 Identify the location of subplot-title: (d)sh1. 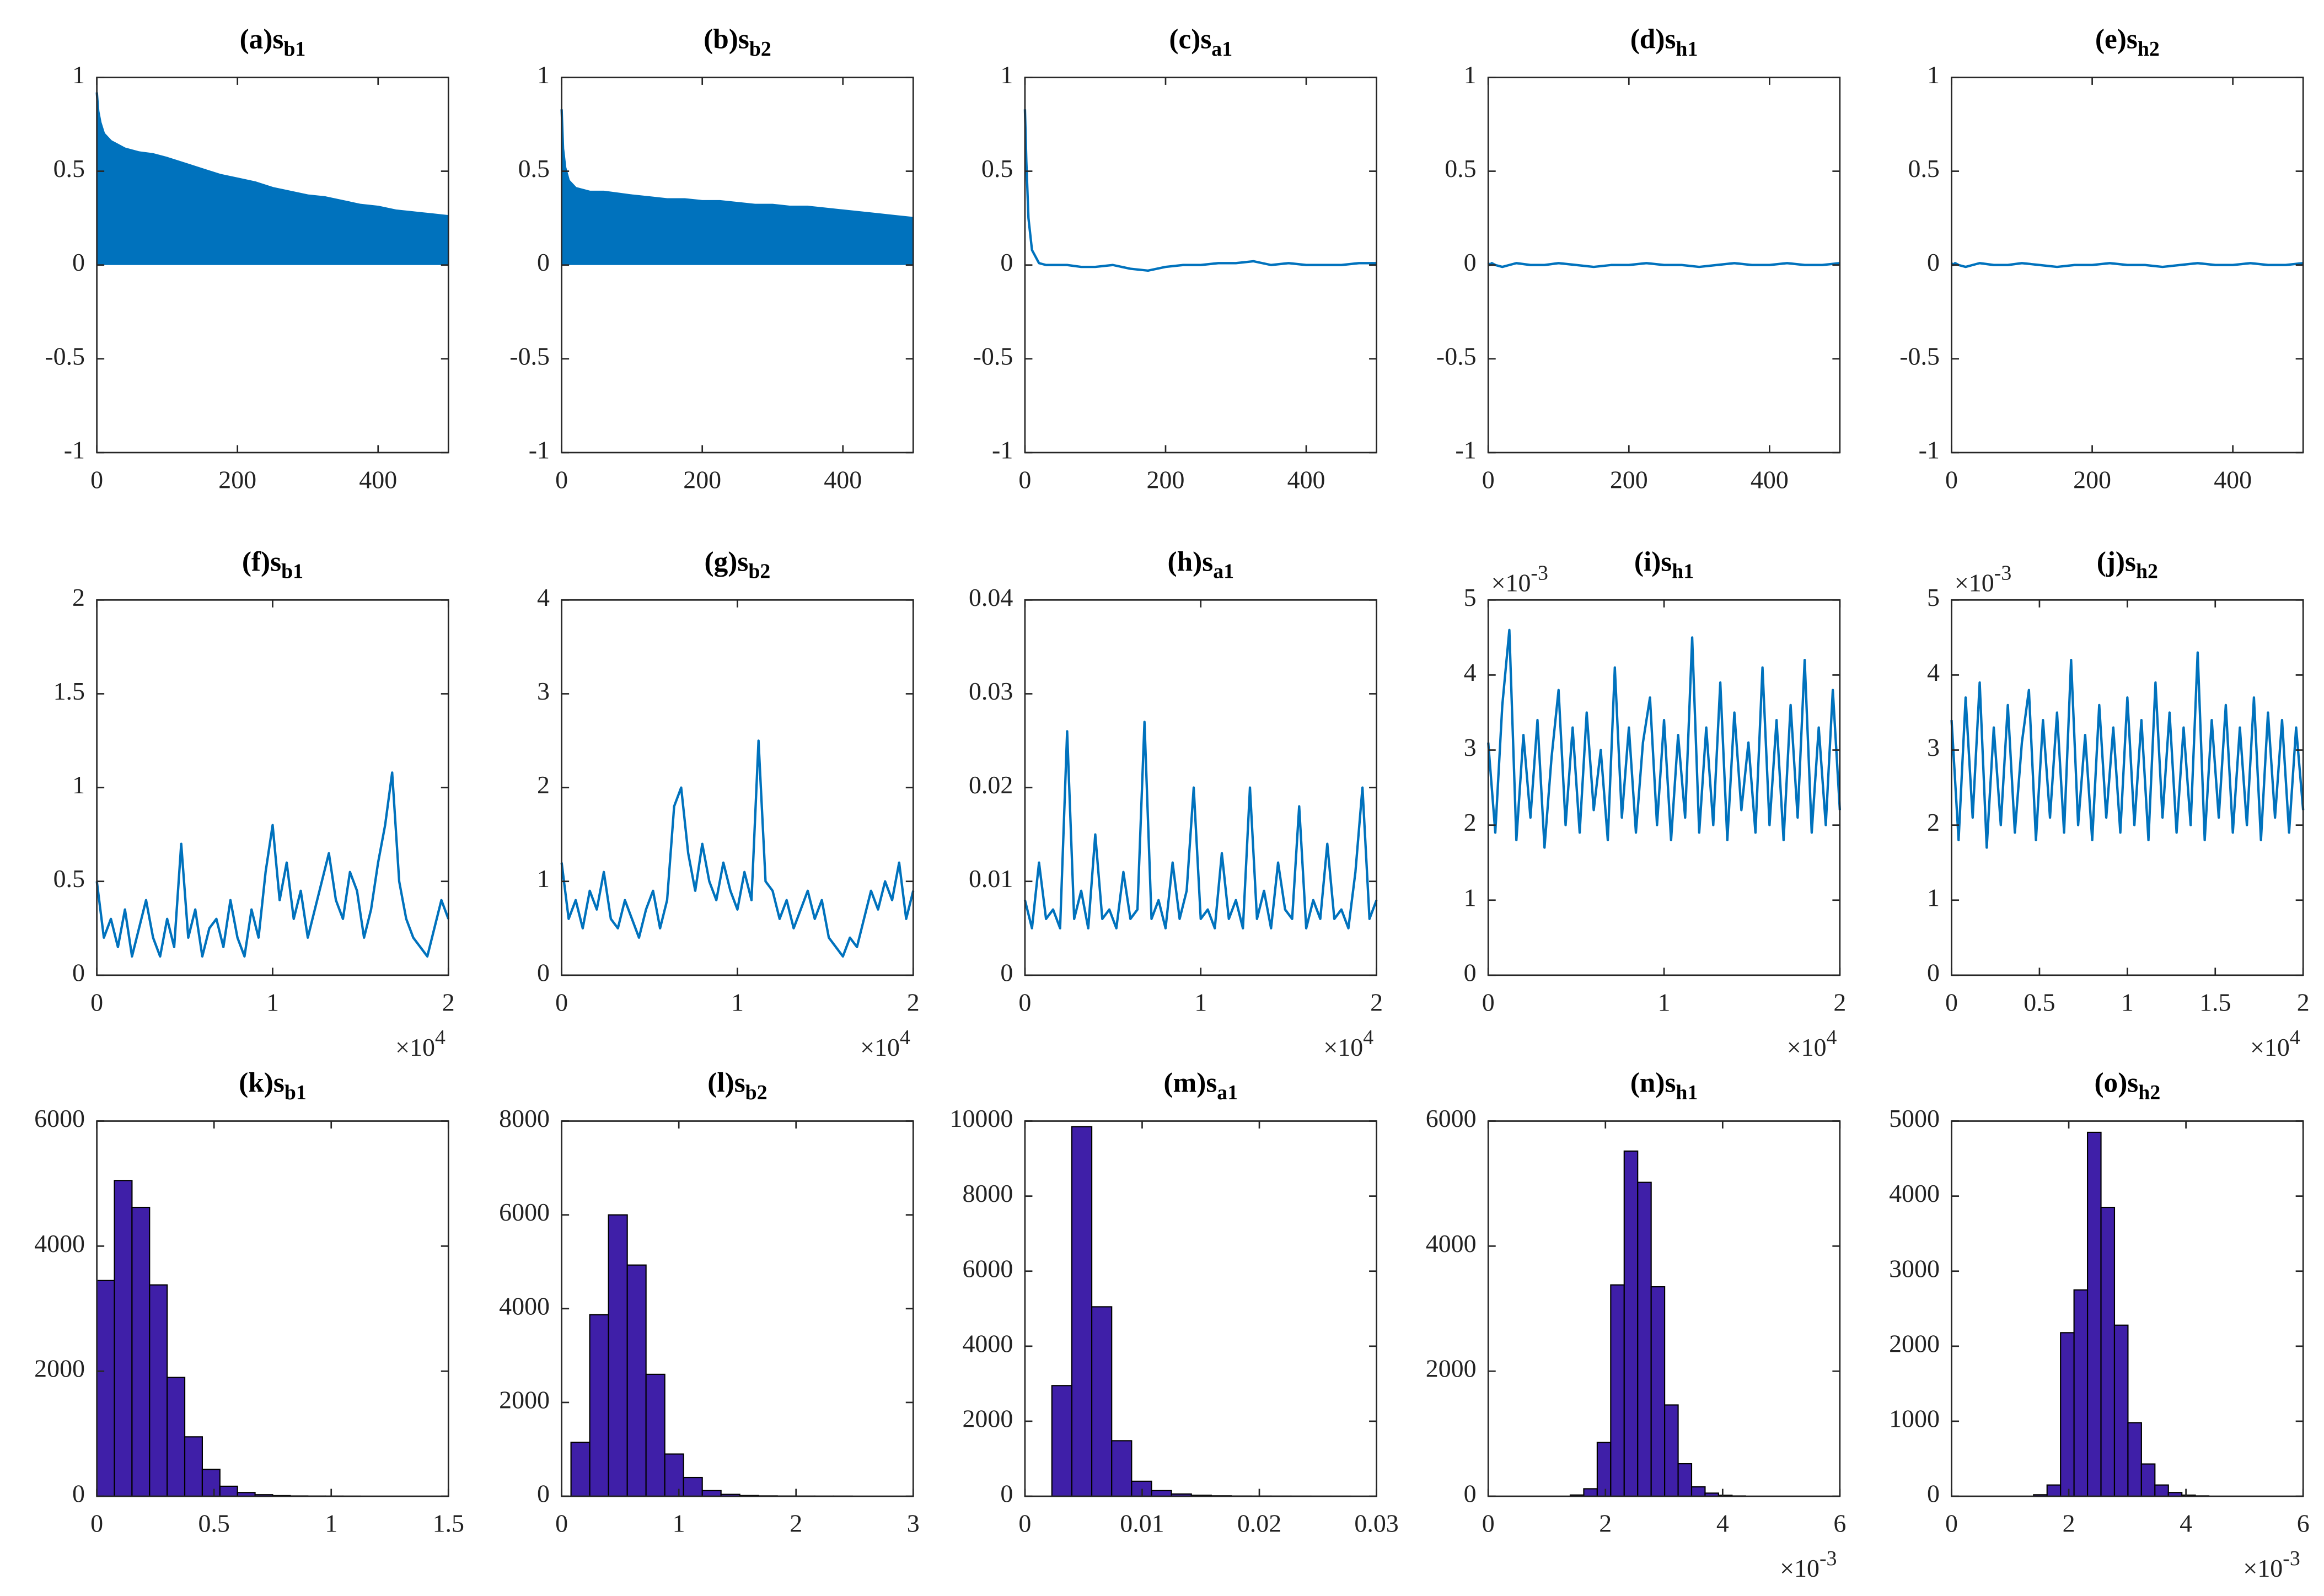
(1664, 42).